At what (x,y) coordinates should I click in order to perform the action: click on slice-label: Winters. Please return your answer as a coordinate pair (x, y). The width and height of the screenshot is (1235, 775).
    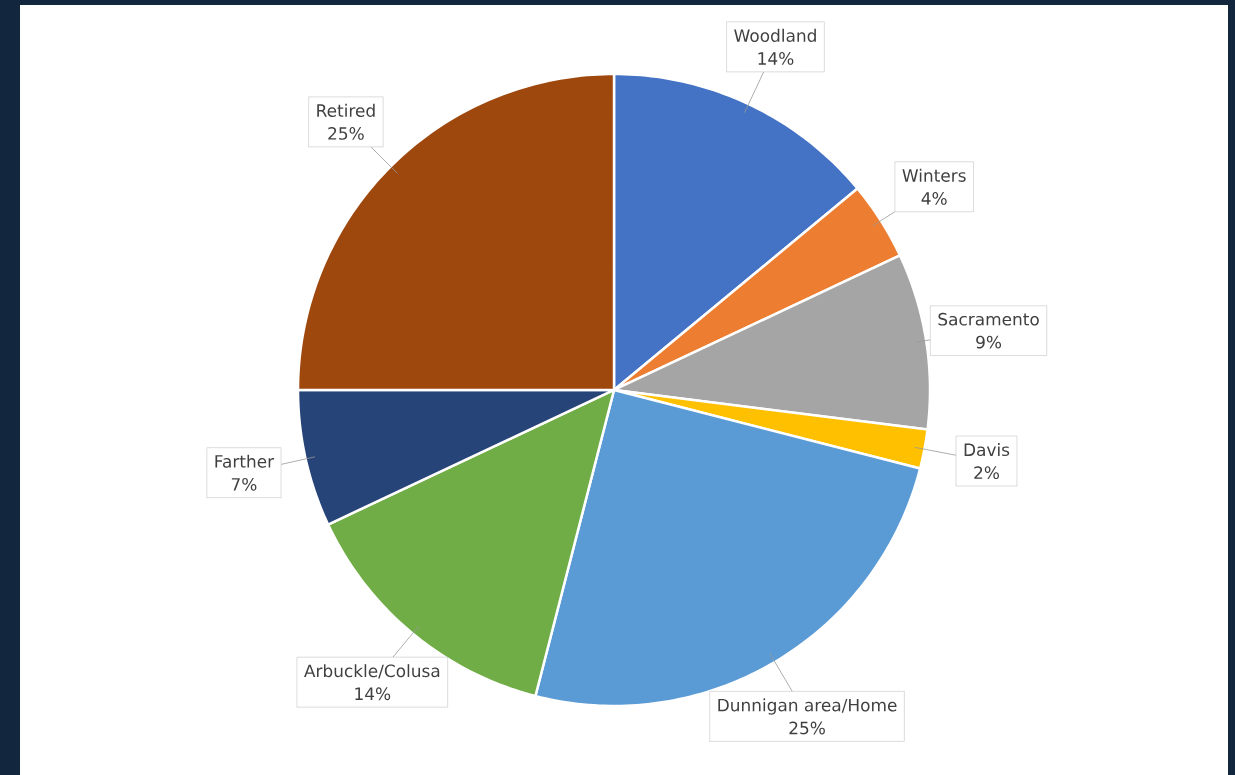
    Looking at the image, I should click on (934, 175).